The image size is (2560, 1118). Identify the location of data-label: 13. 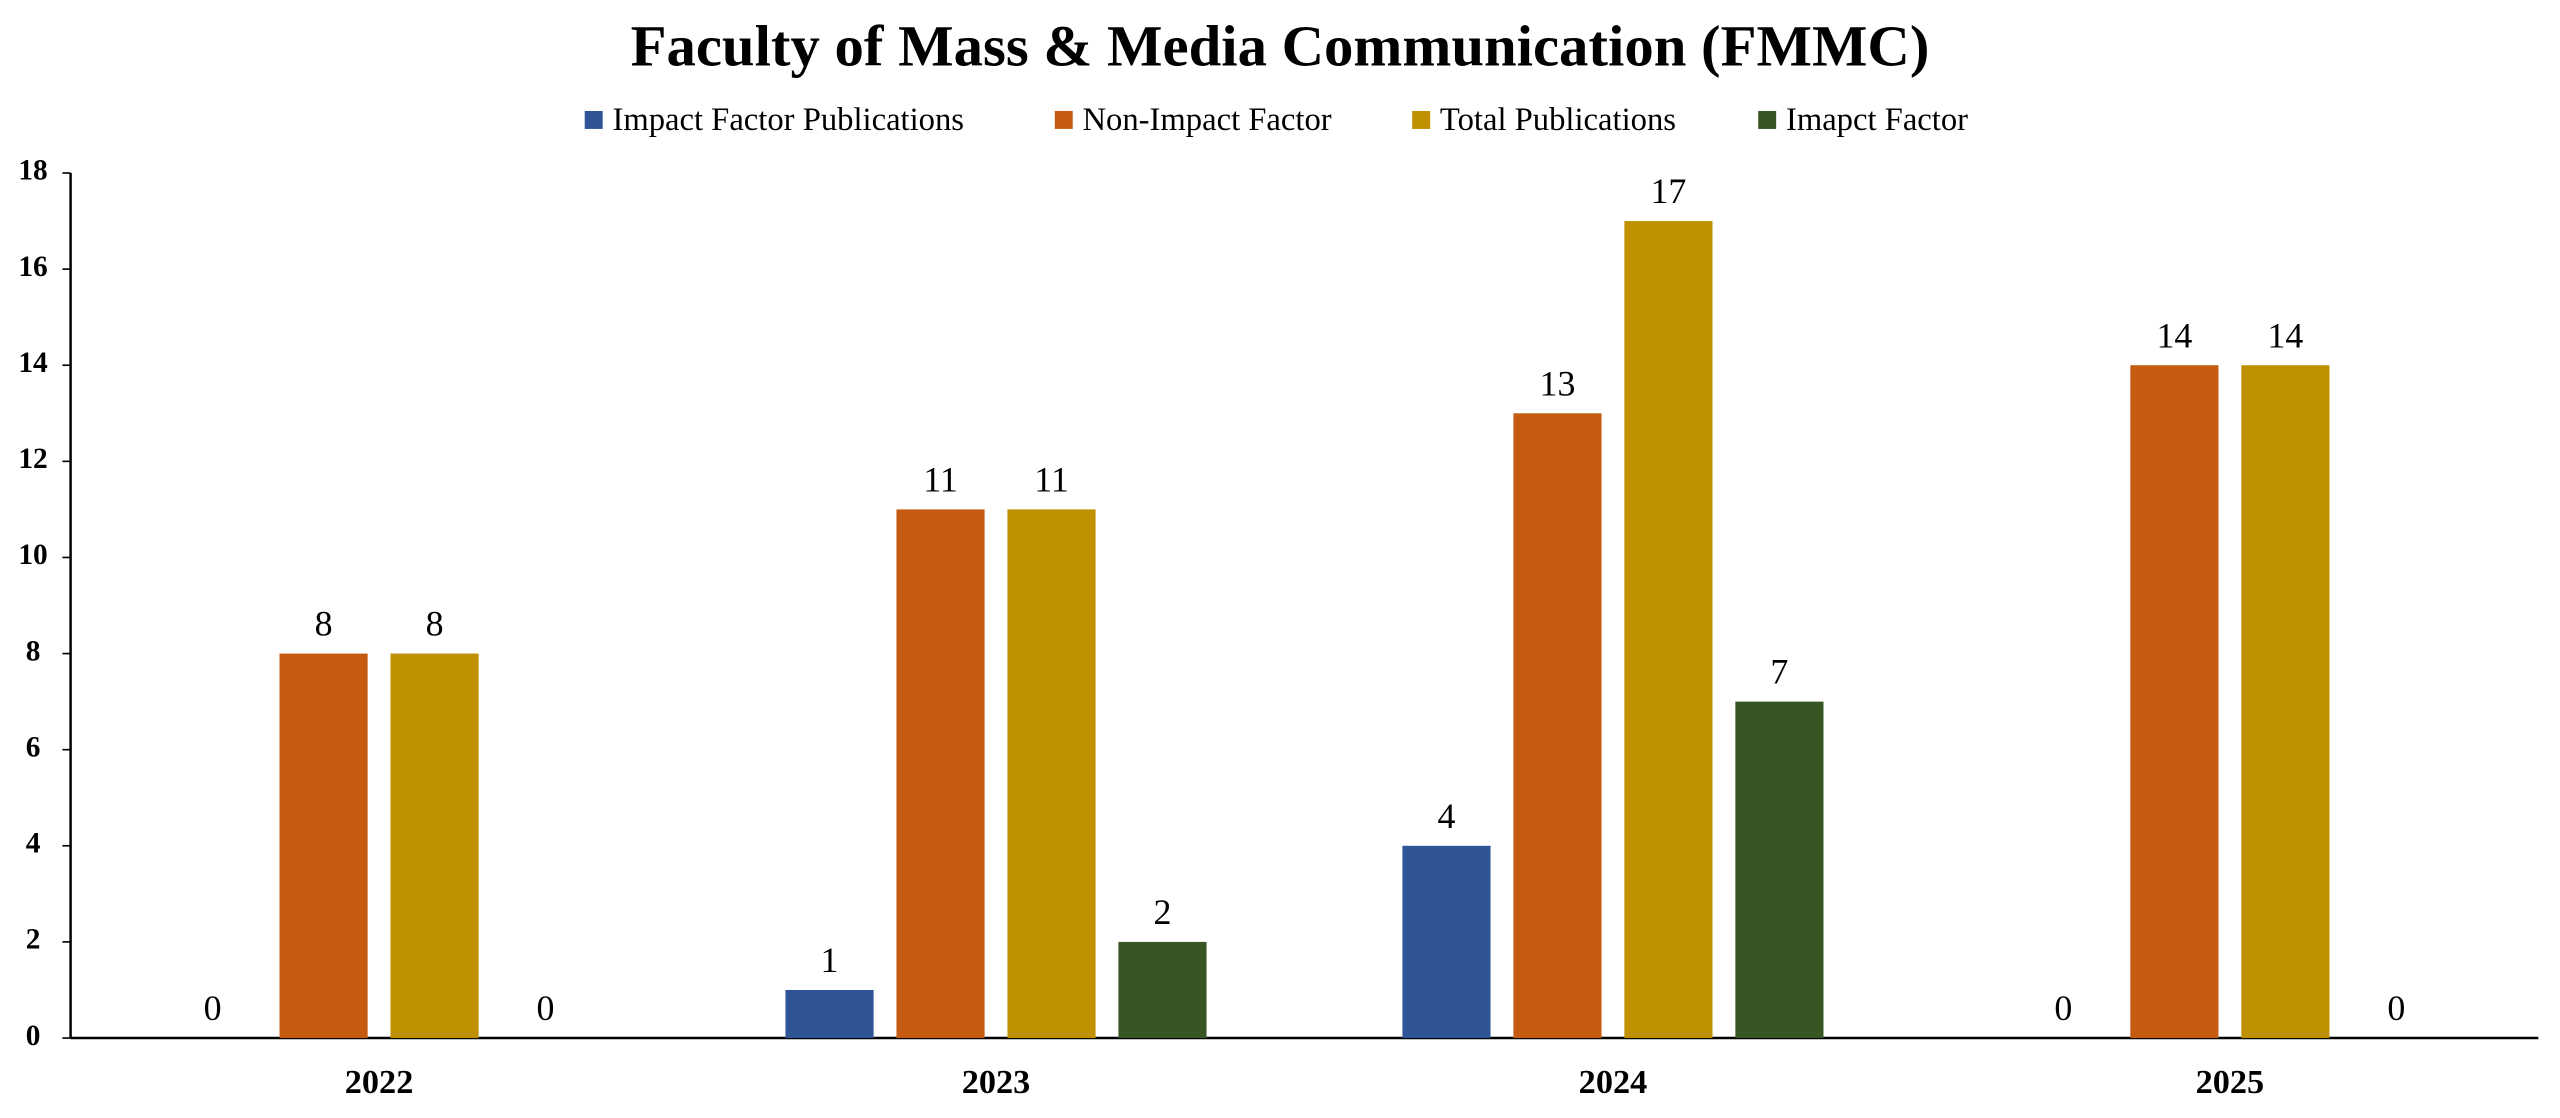
(1558, 383).